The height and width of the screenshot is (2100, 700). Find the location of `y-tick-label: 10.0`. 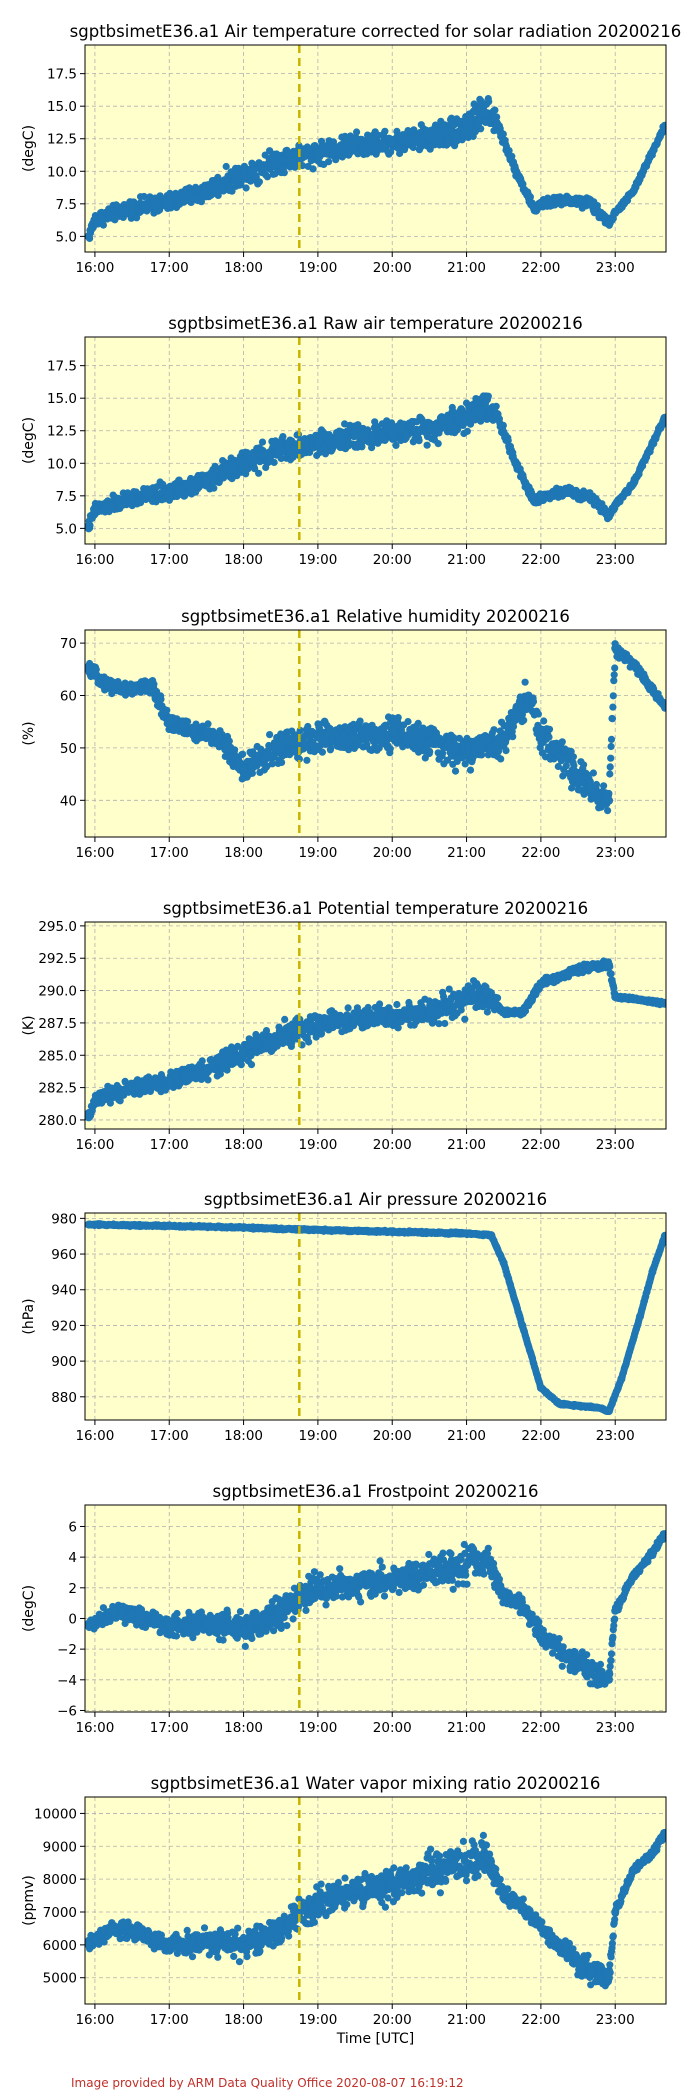

y-tick-label: 10.0 is located at coordinates (62, 172).